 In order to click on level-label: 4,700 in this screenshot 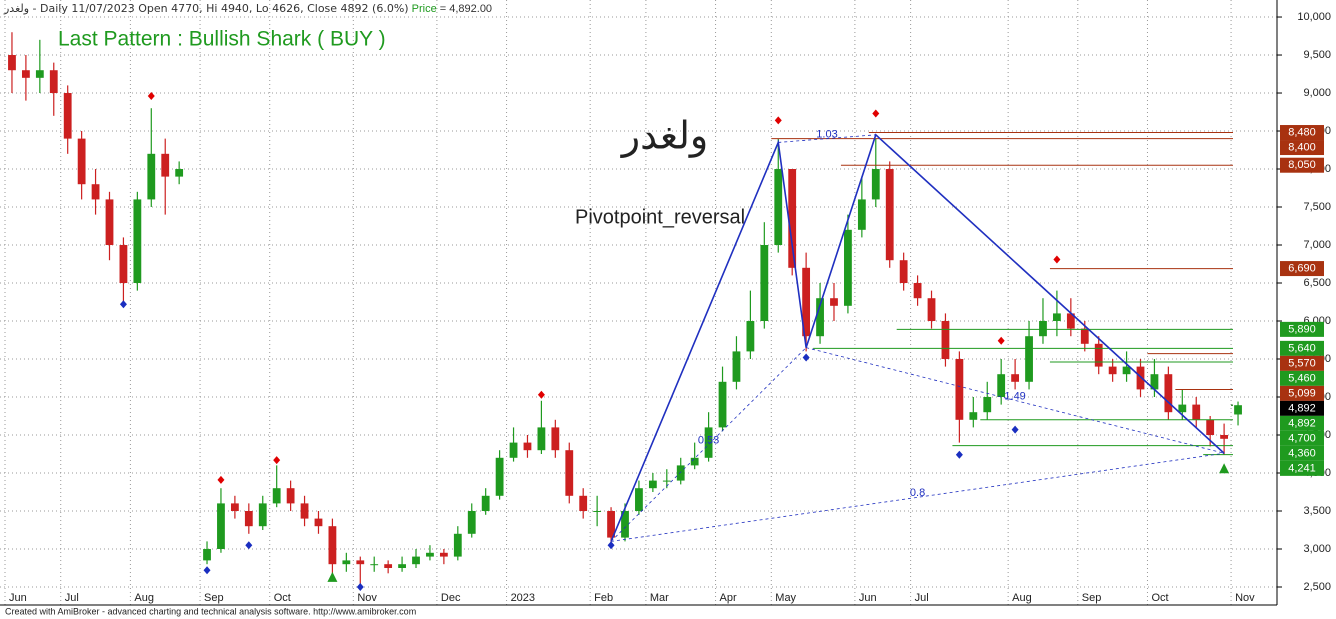, I will do `click(1302, 438)`.